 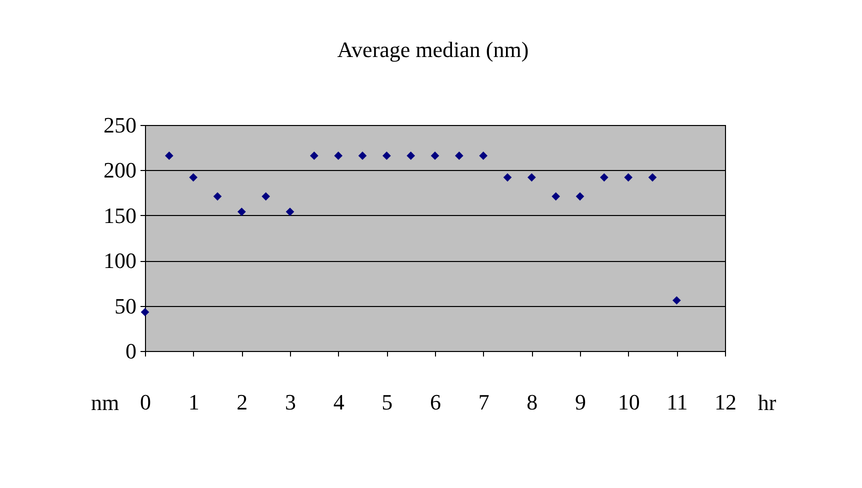 What do you see at coordinates (629, 402) in the screenshot?
I see `x-tick-label: 10` at bounding box center [629, 402].